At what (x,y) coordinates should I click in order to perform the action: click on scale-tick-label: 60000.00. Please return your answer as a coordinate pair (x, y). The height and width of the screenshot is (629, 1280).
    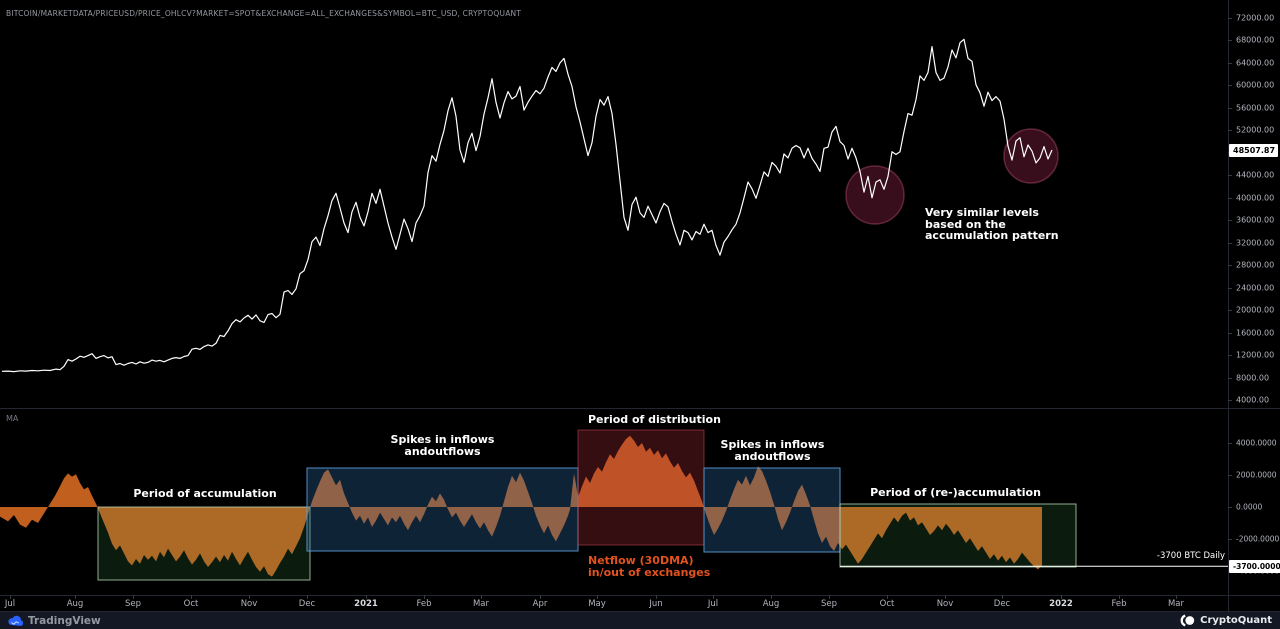
    Looking at the image, I should click on (1255, 85).